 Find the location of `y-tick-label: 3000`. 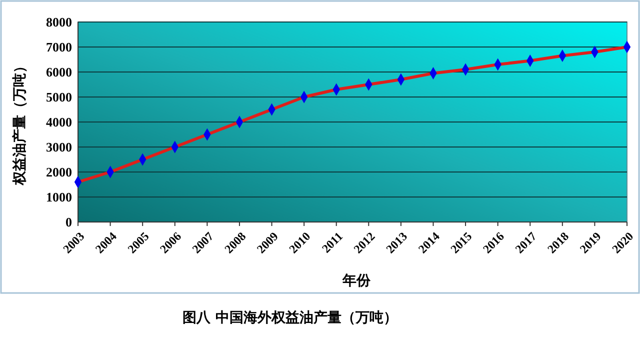

y-tick-label: 3000 is located at coordinates (59, 147).